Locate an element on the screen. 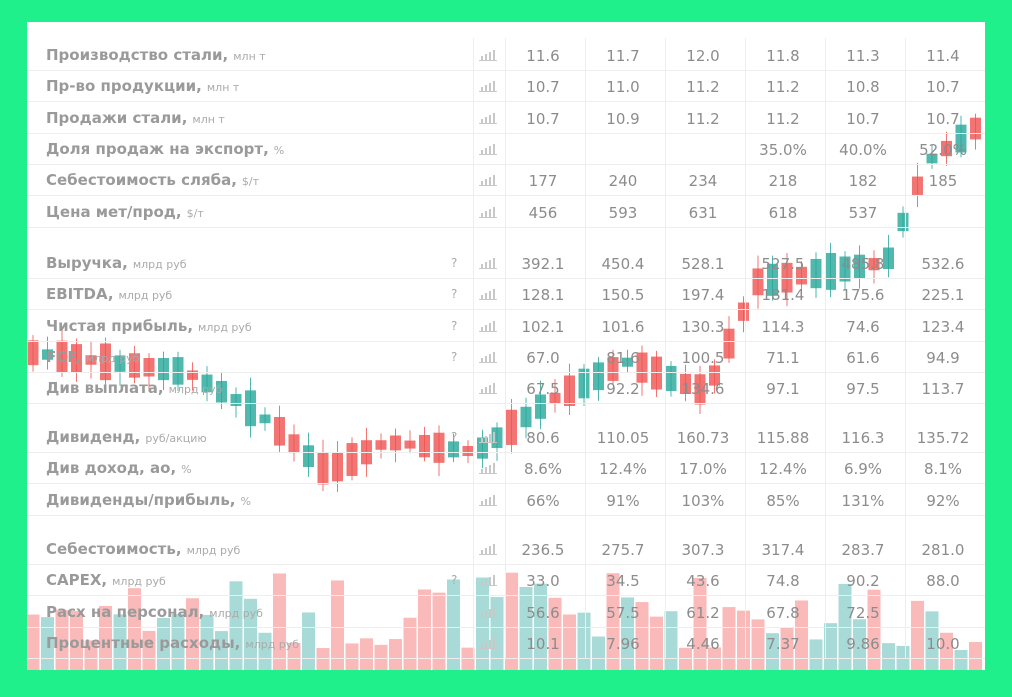  cell-value: 527.5 is located at coordinates (783, 264).